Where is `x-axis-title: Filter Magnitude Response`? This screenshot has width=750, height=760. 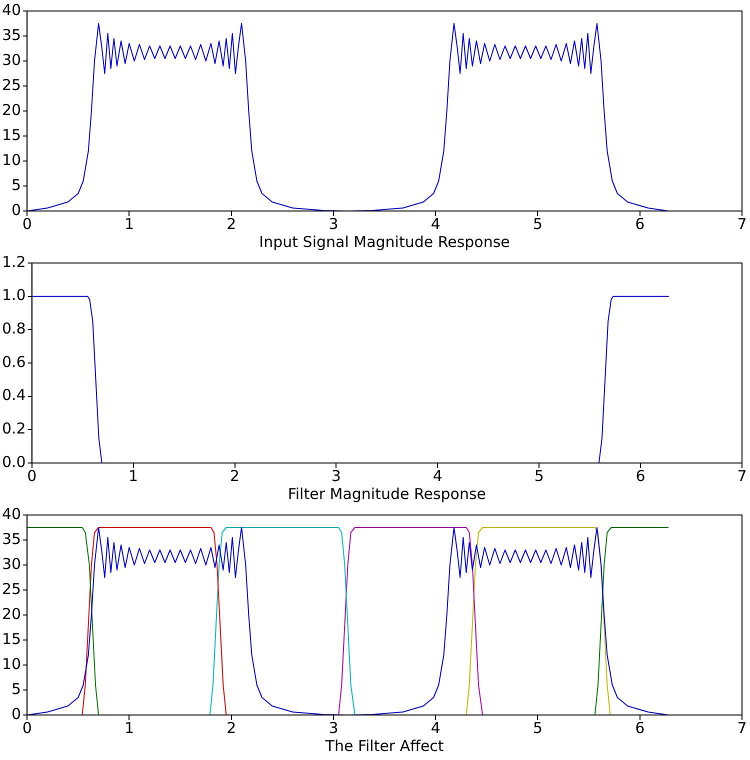
x-axis-title: Filter Magnitude Response is located at coordinates (387, 493).